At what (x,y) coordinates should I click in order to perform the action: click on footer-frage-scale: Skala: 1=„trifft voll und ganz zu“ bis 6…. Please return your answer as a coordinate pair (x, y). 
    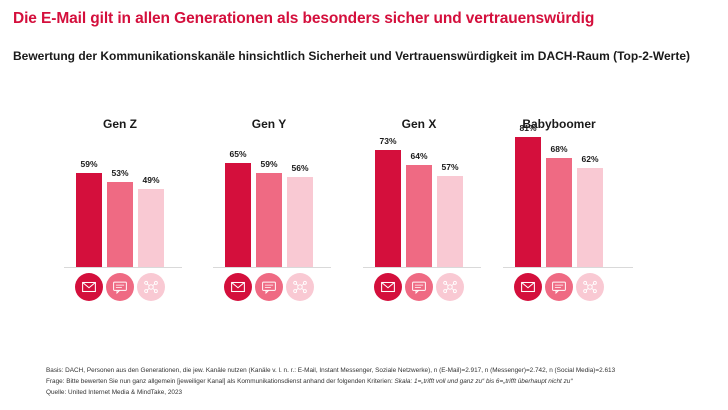
    Looking at the image, I should click on (483, 381).